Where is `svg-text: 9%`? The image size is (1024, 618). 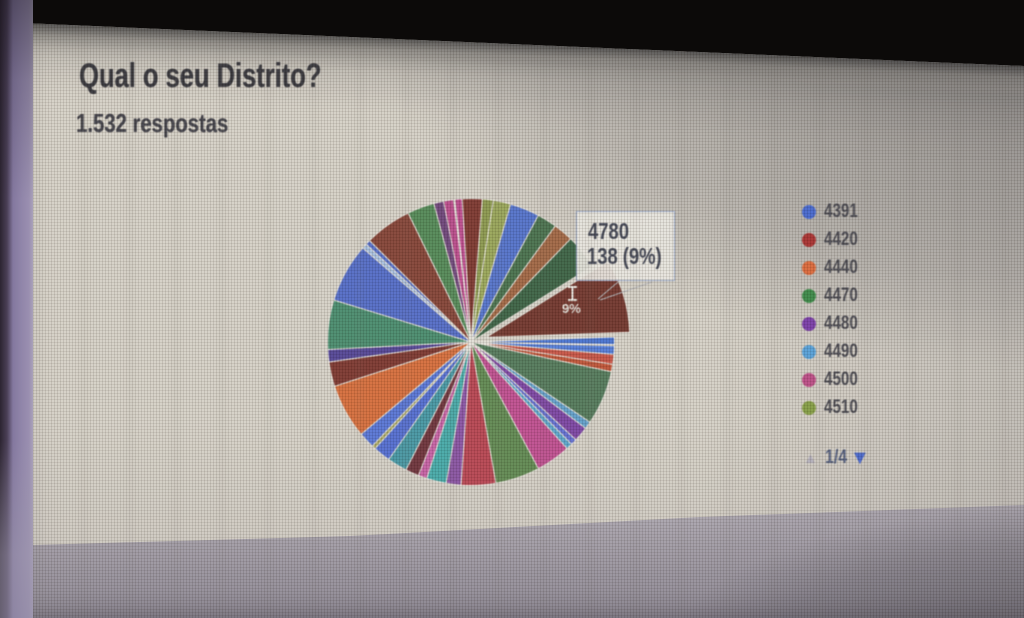 svg-text: 9% is located at coordinates (571, 308).